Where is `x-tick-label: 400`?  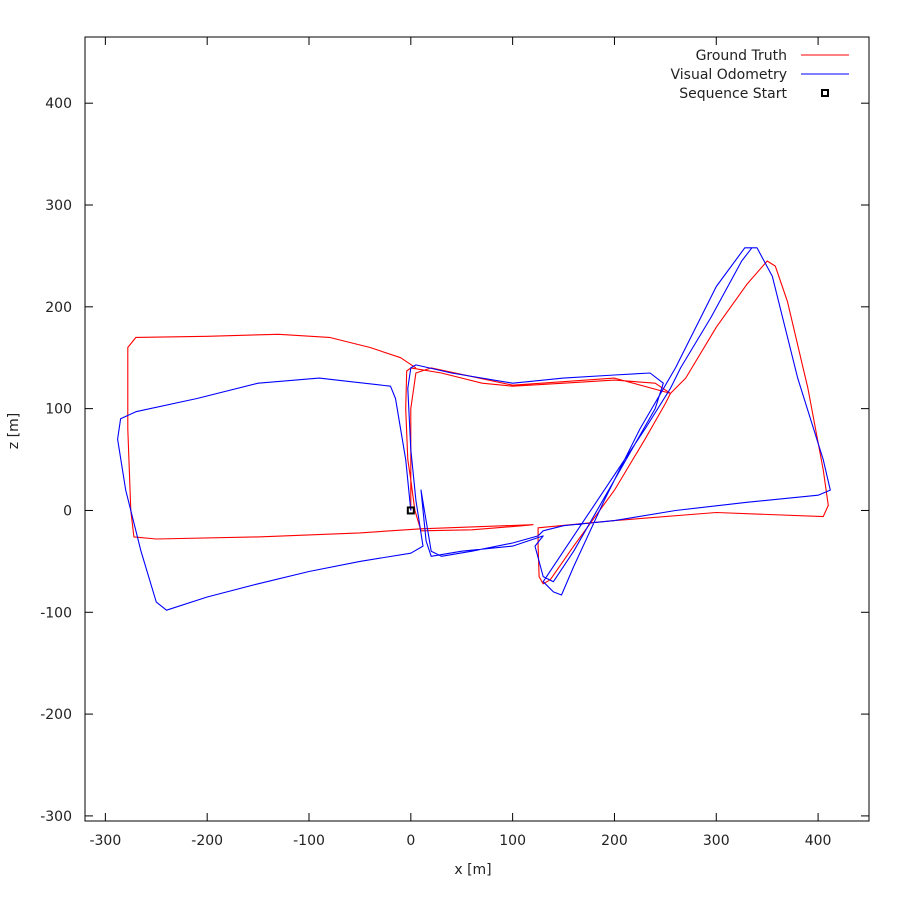 x-tick-label: 400 is located at coordinates (818, 841).